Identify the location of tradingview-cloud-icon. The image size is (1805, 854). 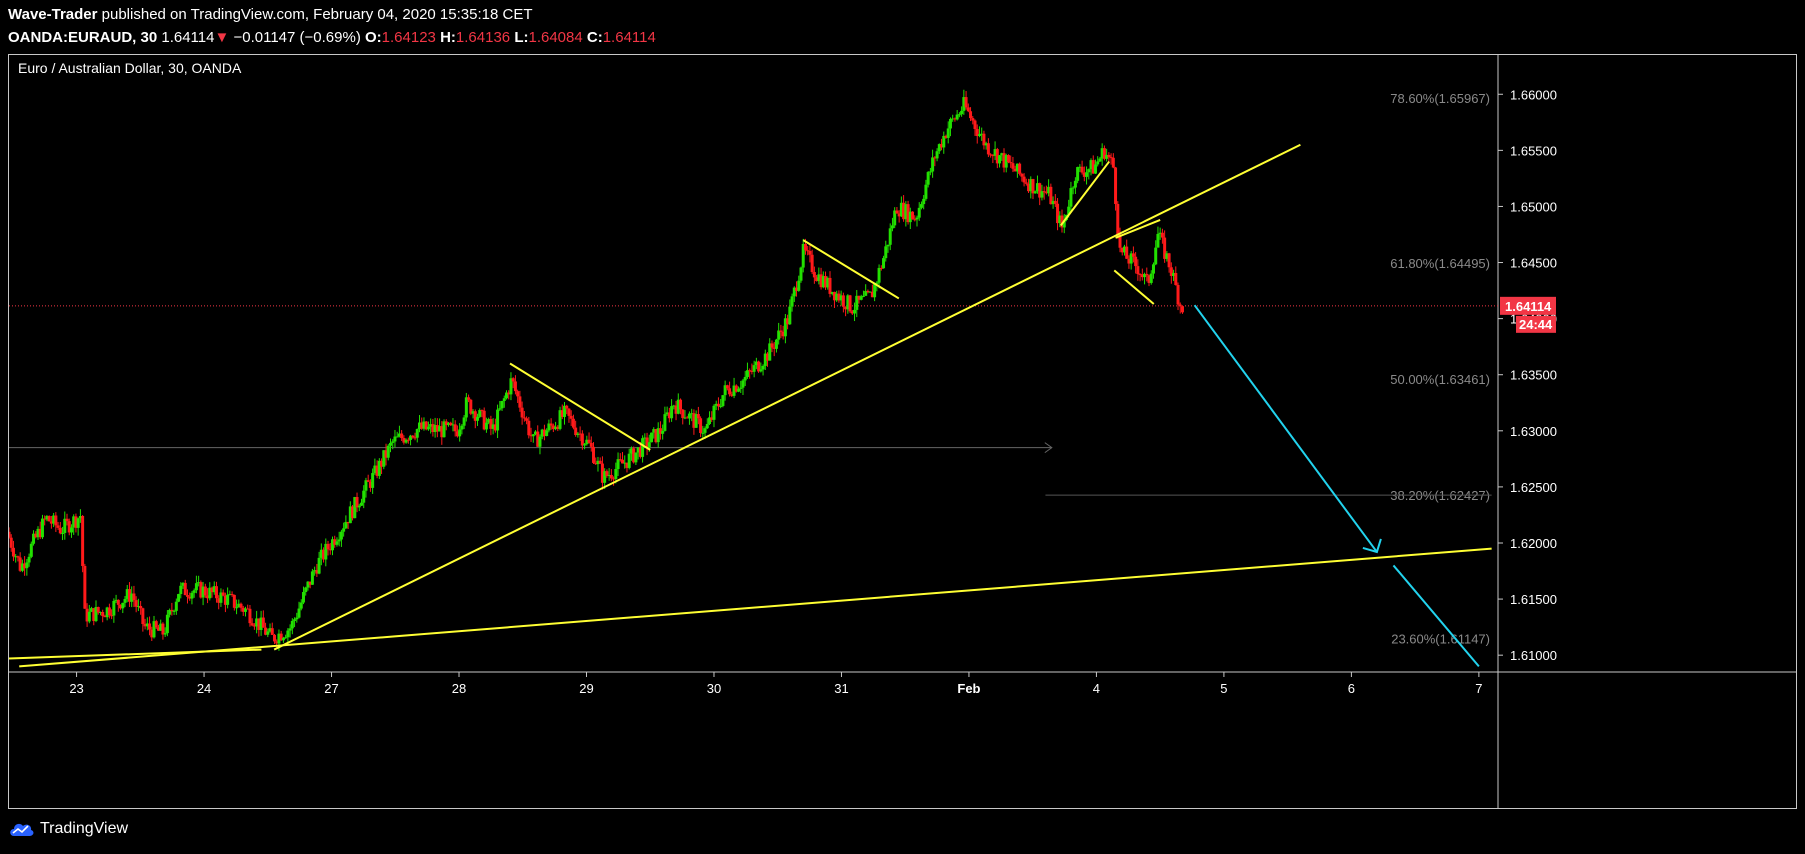
(22, 829).